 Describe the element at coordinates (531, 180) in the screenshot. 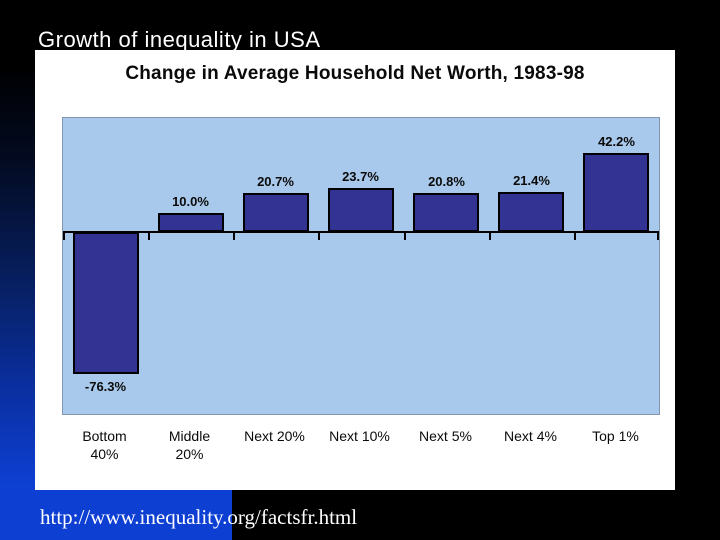

I see `bar-value-label: 21.4%` at that location.